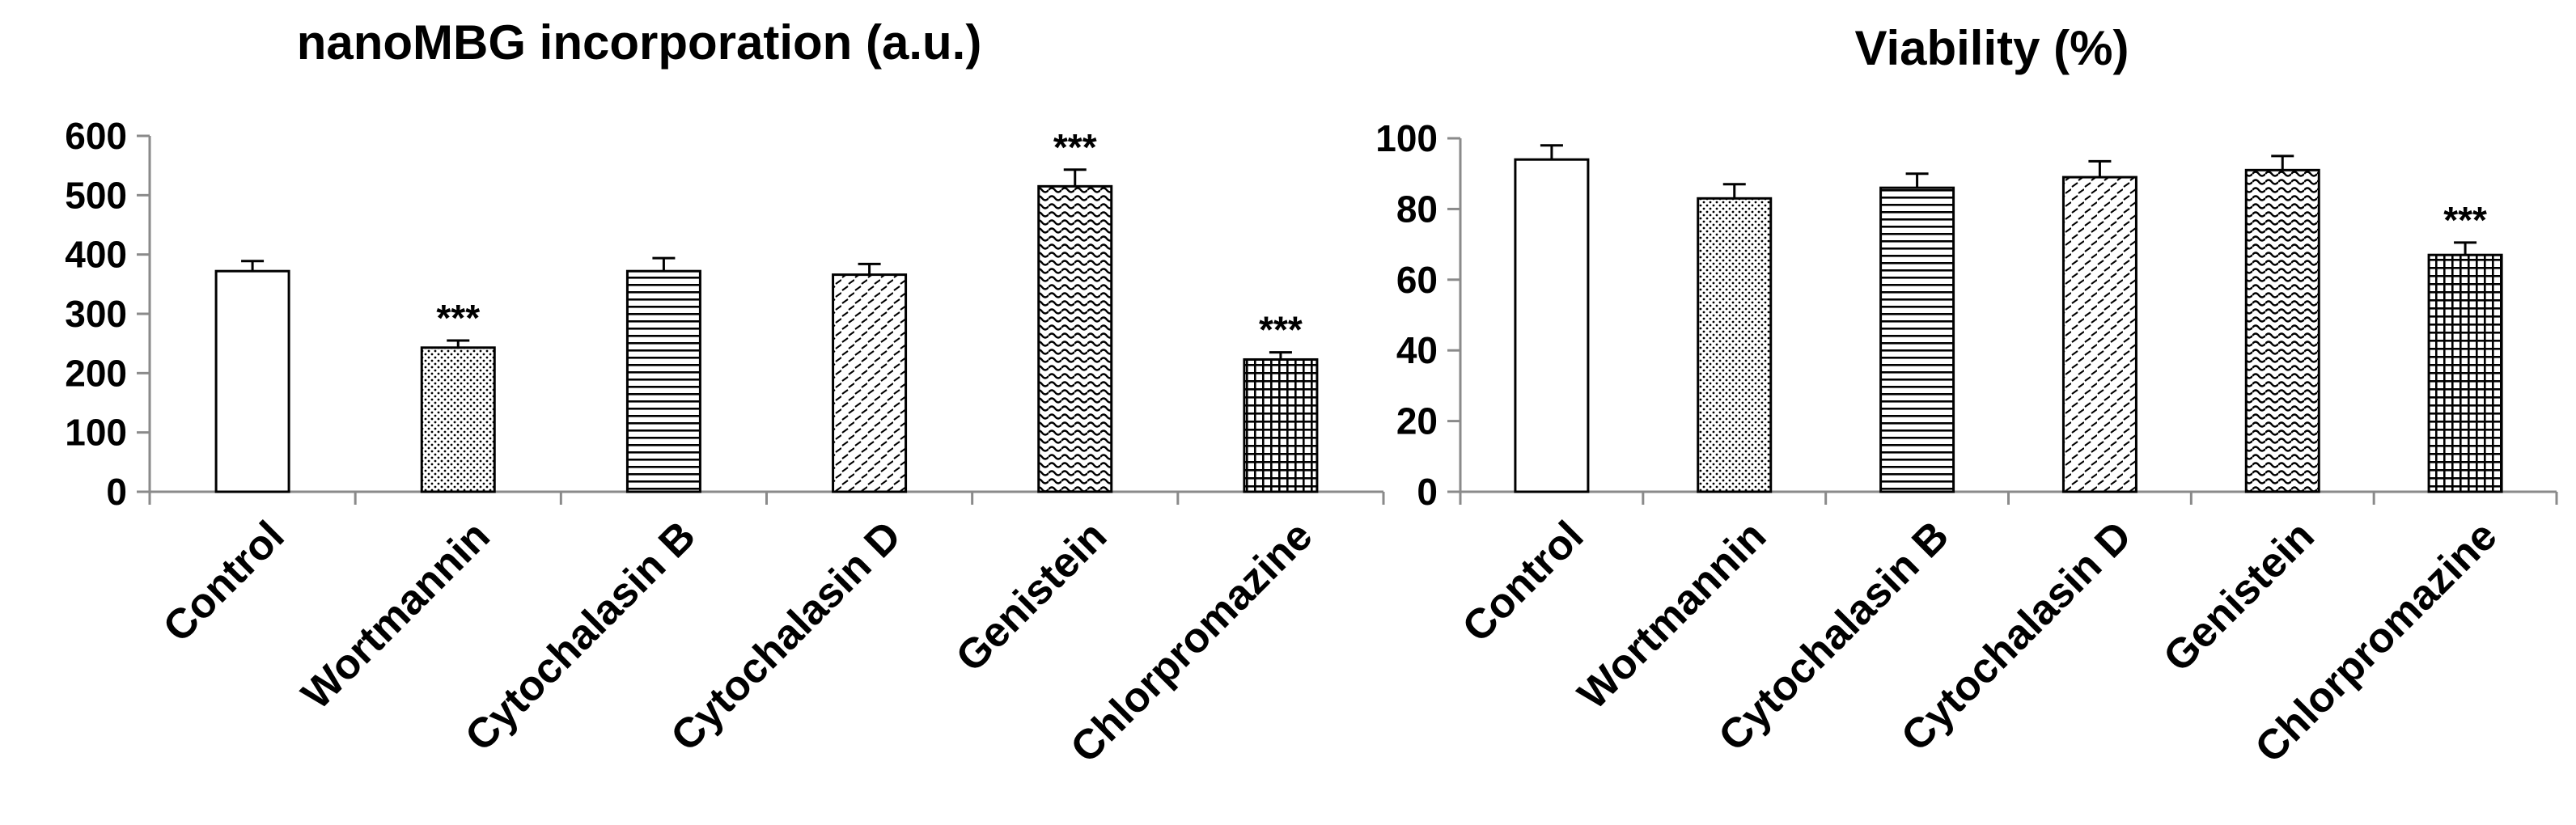 The width and height of the screenshot is (2576, 825). Describe the element at coordinates (1992, 48) in the screenshot. I see `chart-title: Viability (%)` at that location.